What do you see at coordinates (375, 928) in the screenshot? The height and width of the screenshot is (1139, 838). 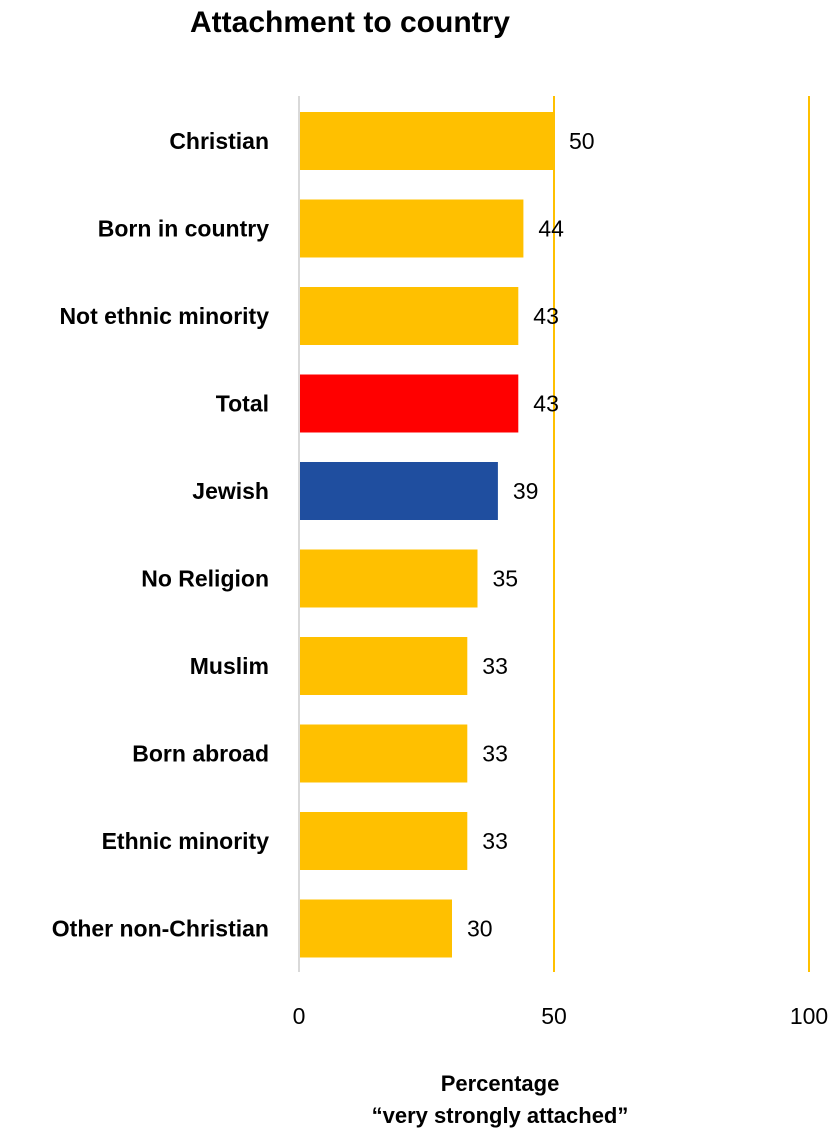 I see `bar-other-non-christian` at bounding box center [375, 928].